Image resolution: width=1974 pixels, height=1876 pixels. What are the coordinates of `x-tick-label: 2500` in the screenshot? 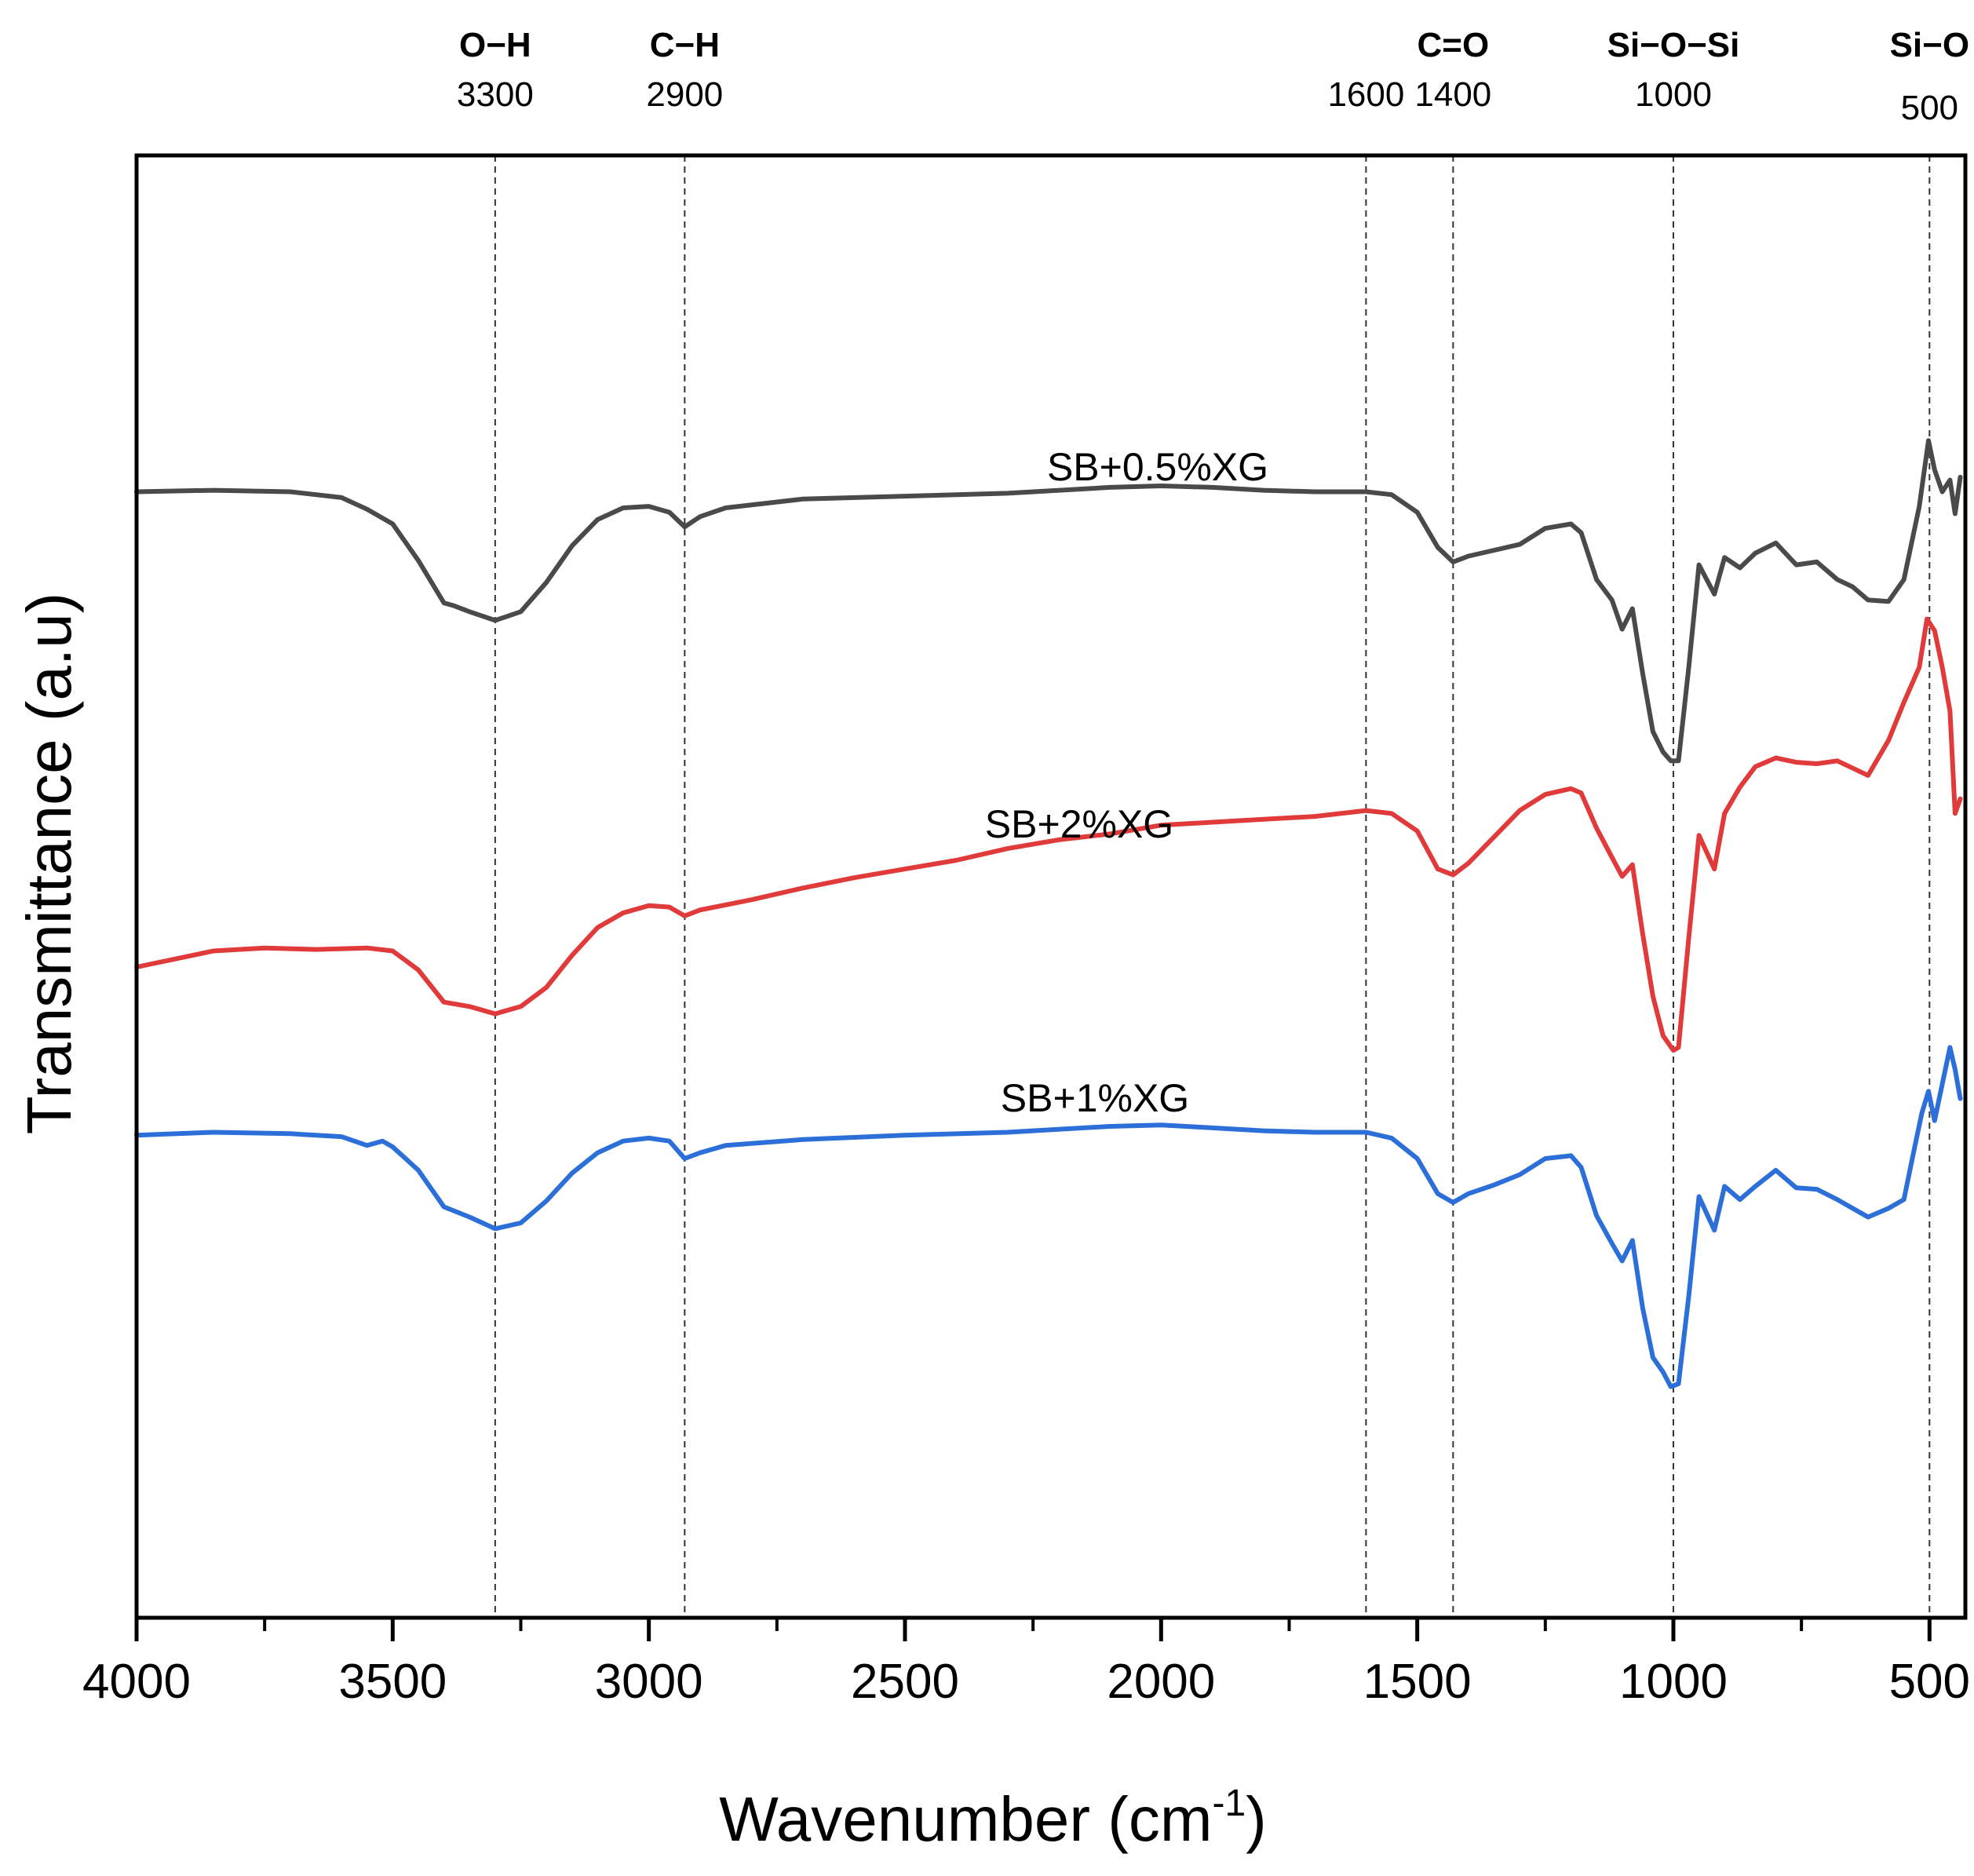 It's located at (905, 1682).